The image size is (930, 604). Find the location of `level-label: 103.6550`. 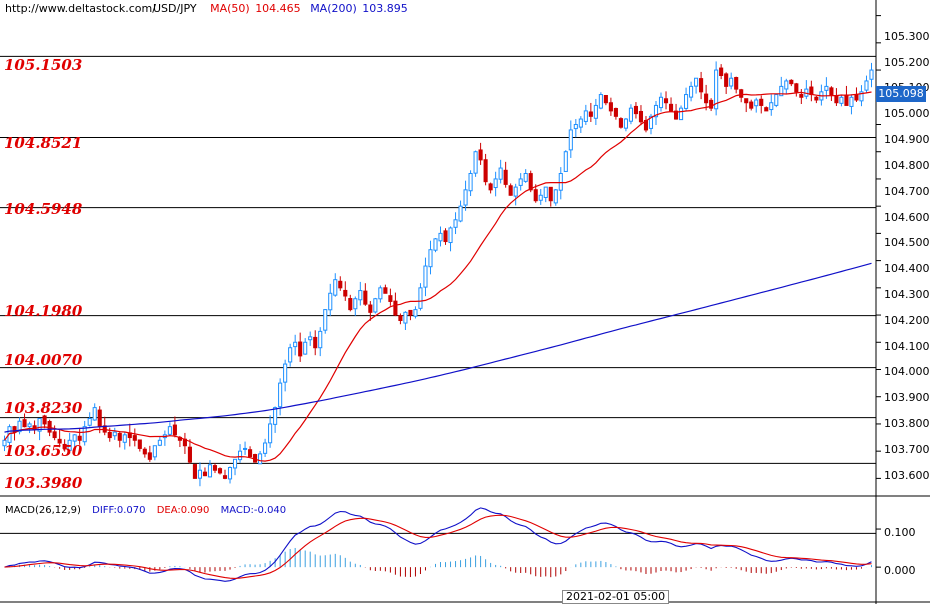

level-label: 103.6550 is located at coordinates (43, 451).